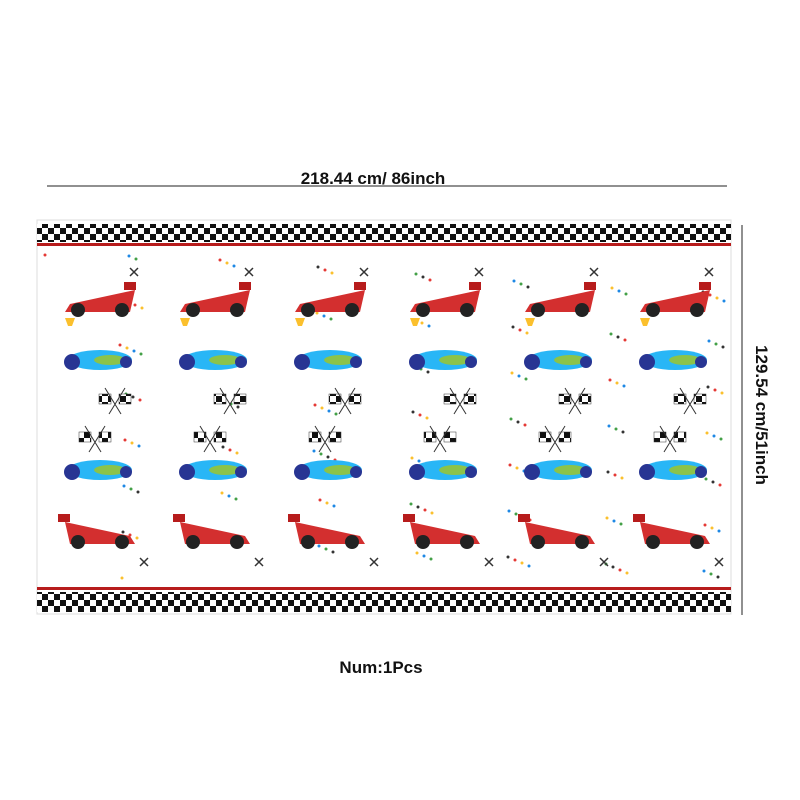 The height and width of the screenshot is (800, 800). I want to click on red-stripe-bottom, so click(384, 588).